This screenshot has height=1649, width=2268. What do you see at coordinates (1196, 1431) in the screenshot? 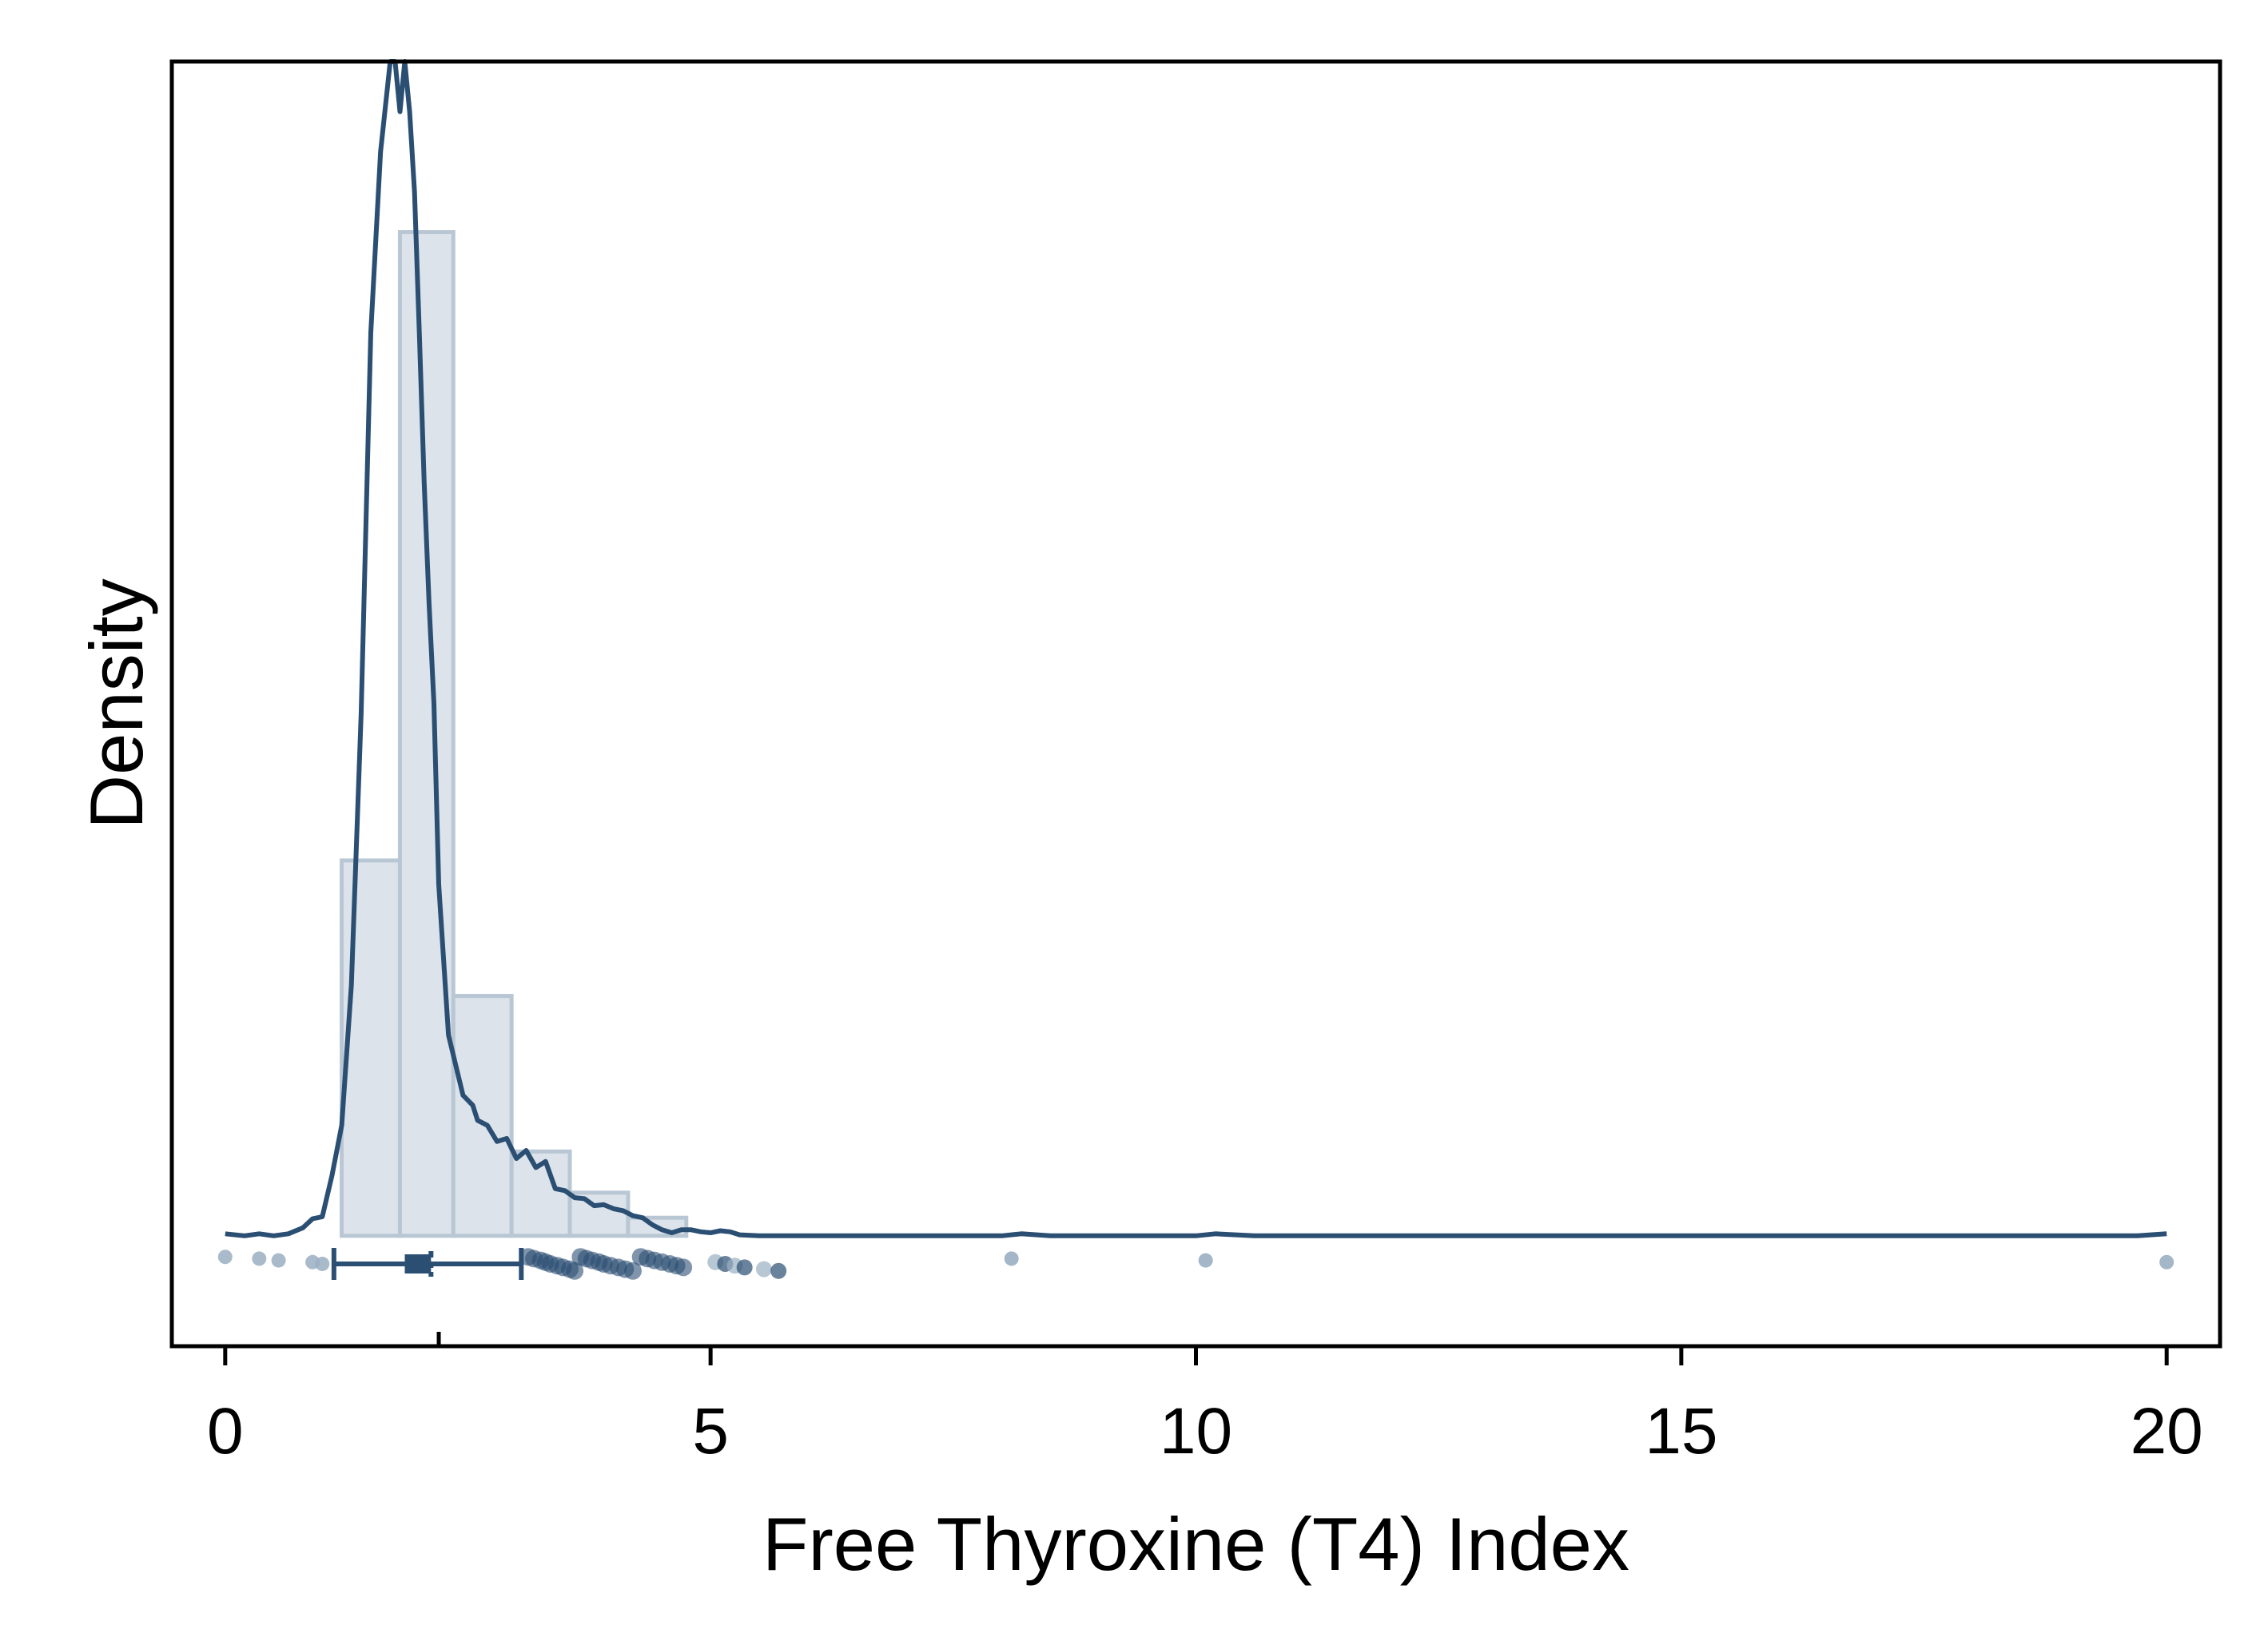
I see `x-tick-label: 10` at bounding box center [1196, 1431].